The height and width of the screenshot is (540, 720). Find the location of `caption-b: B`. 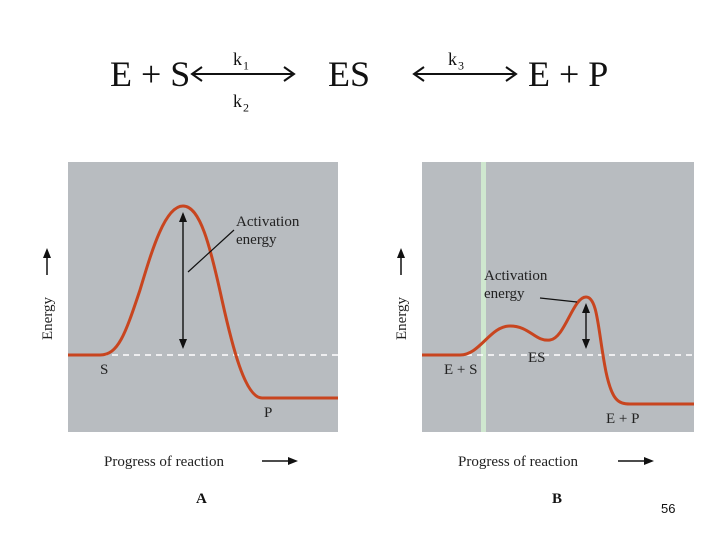

caption-b: B is located at coordinates (557, 499).